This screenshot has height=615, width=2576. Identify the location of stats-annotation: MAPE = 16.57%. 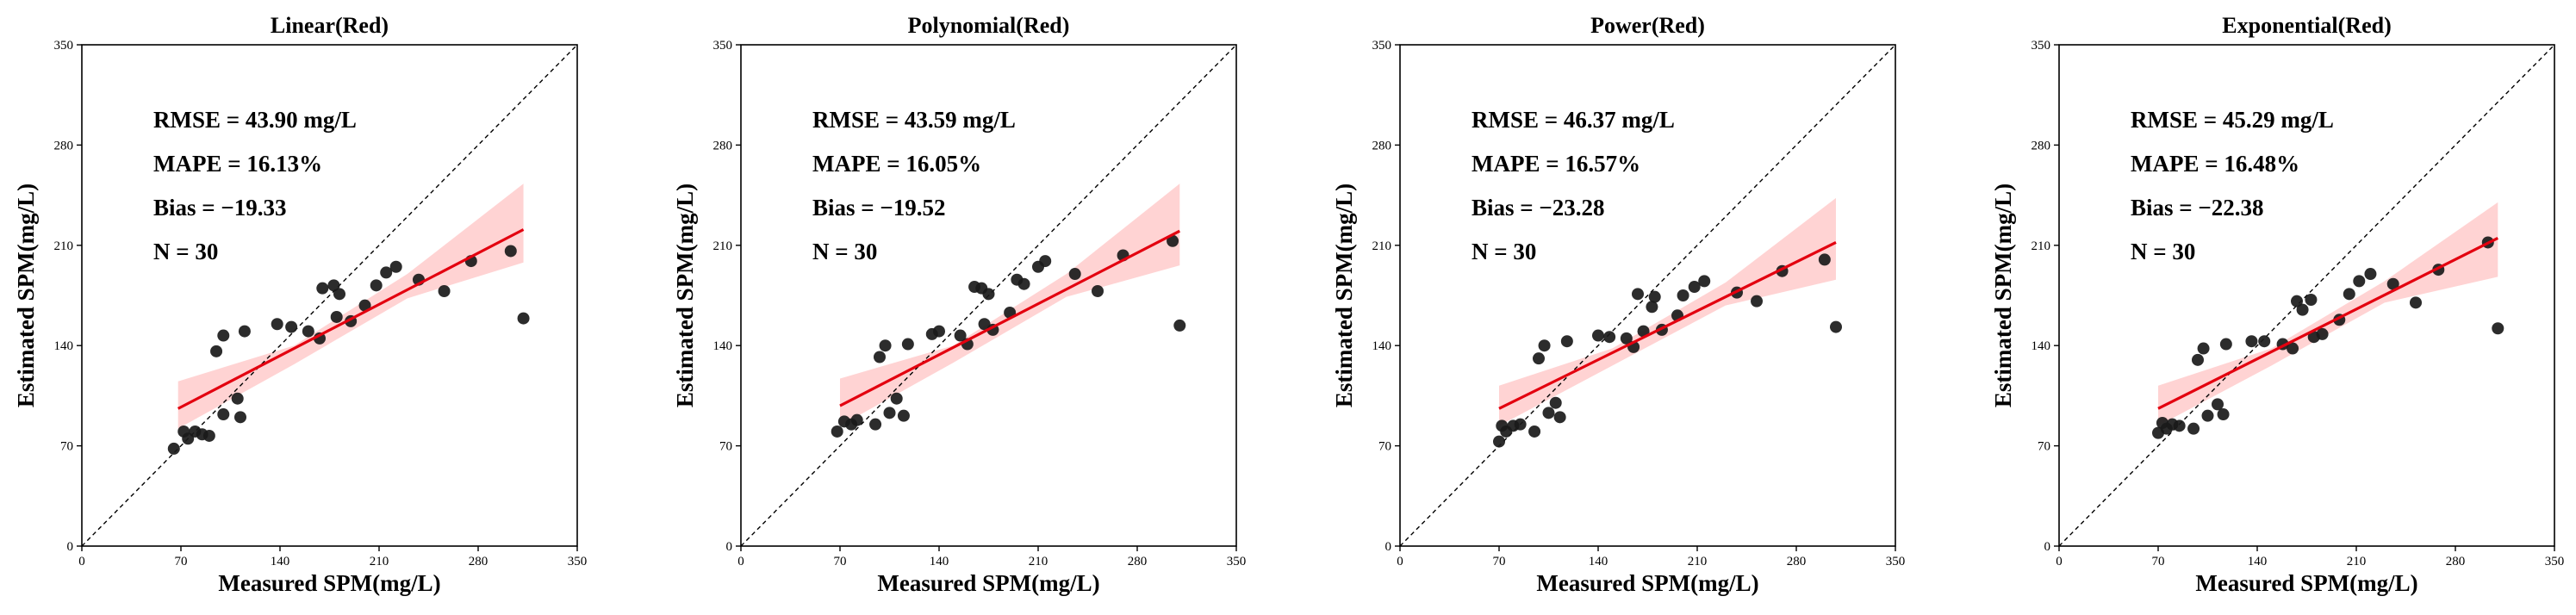
(1556, 164).